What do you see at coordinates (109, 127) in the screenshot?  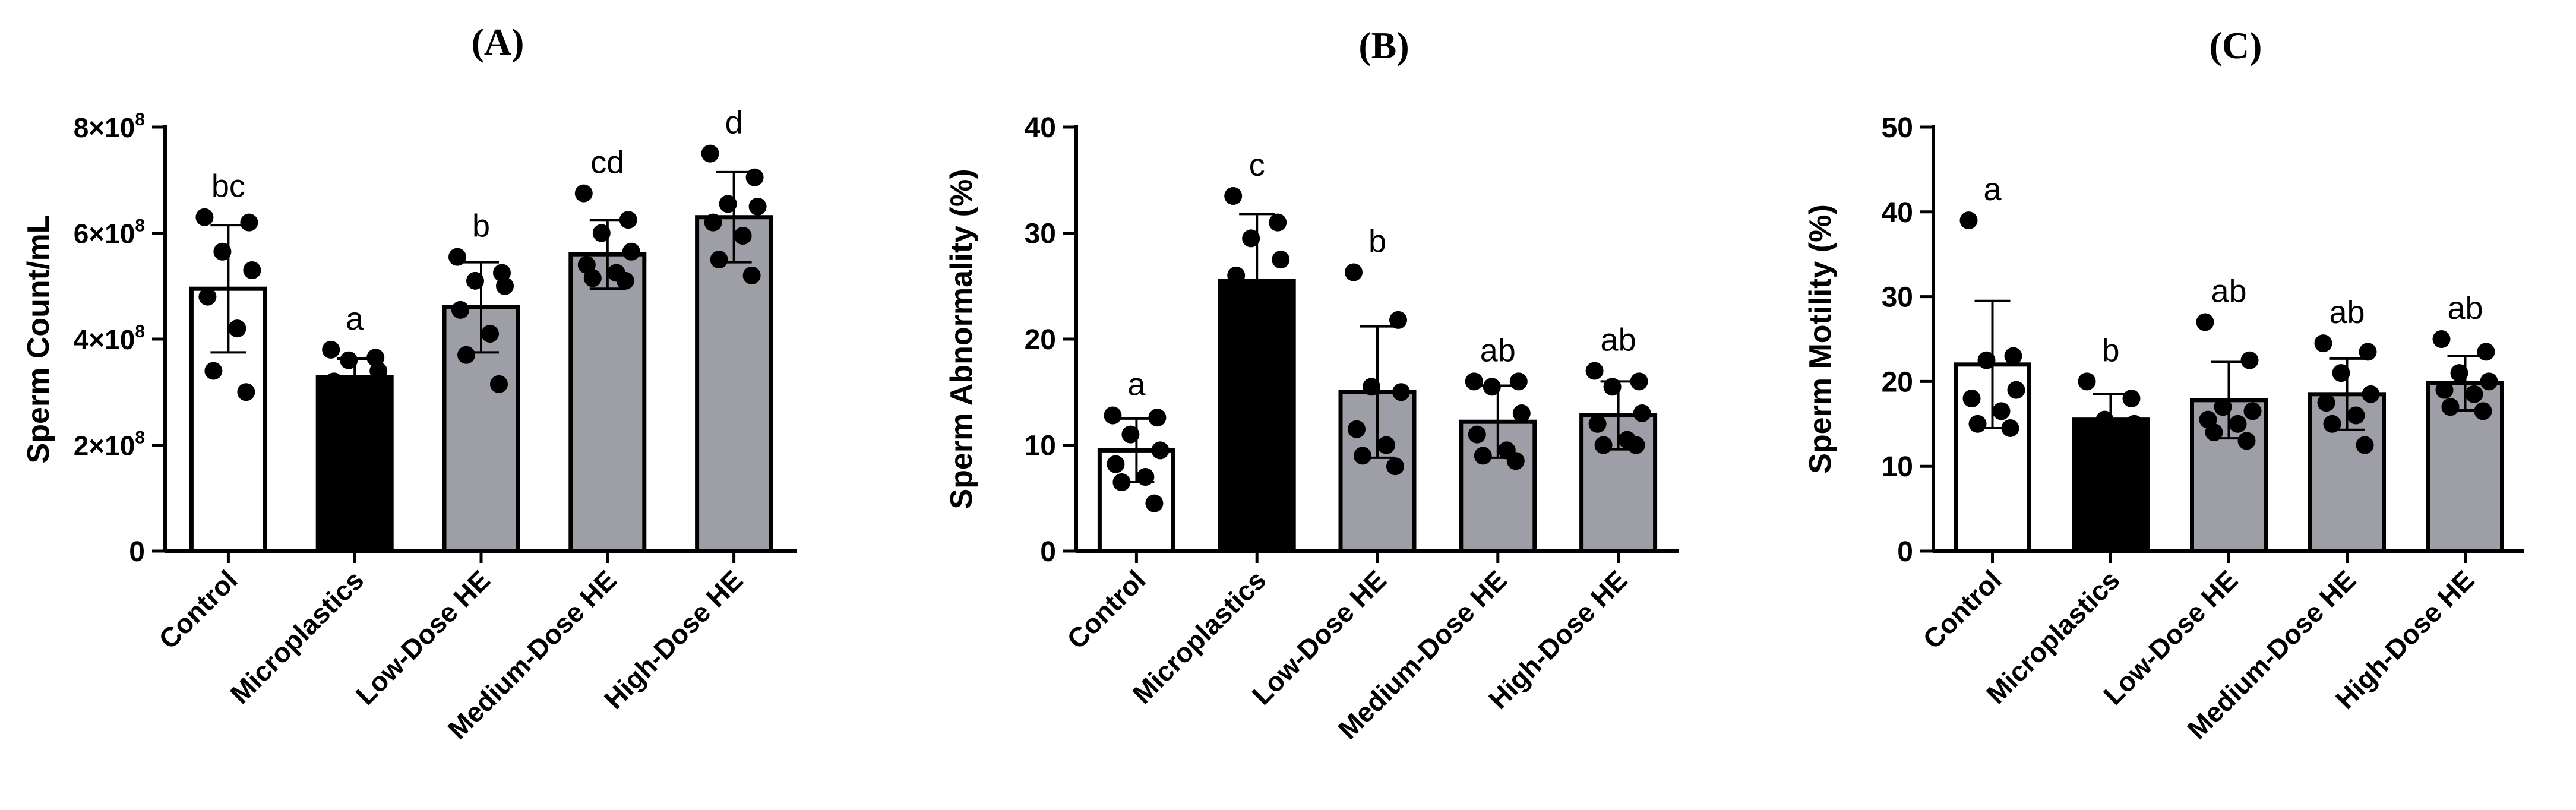 I see `y-tick-label: 8×10⁸` at bounding box center [109, 127].